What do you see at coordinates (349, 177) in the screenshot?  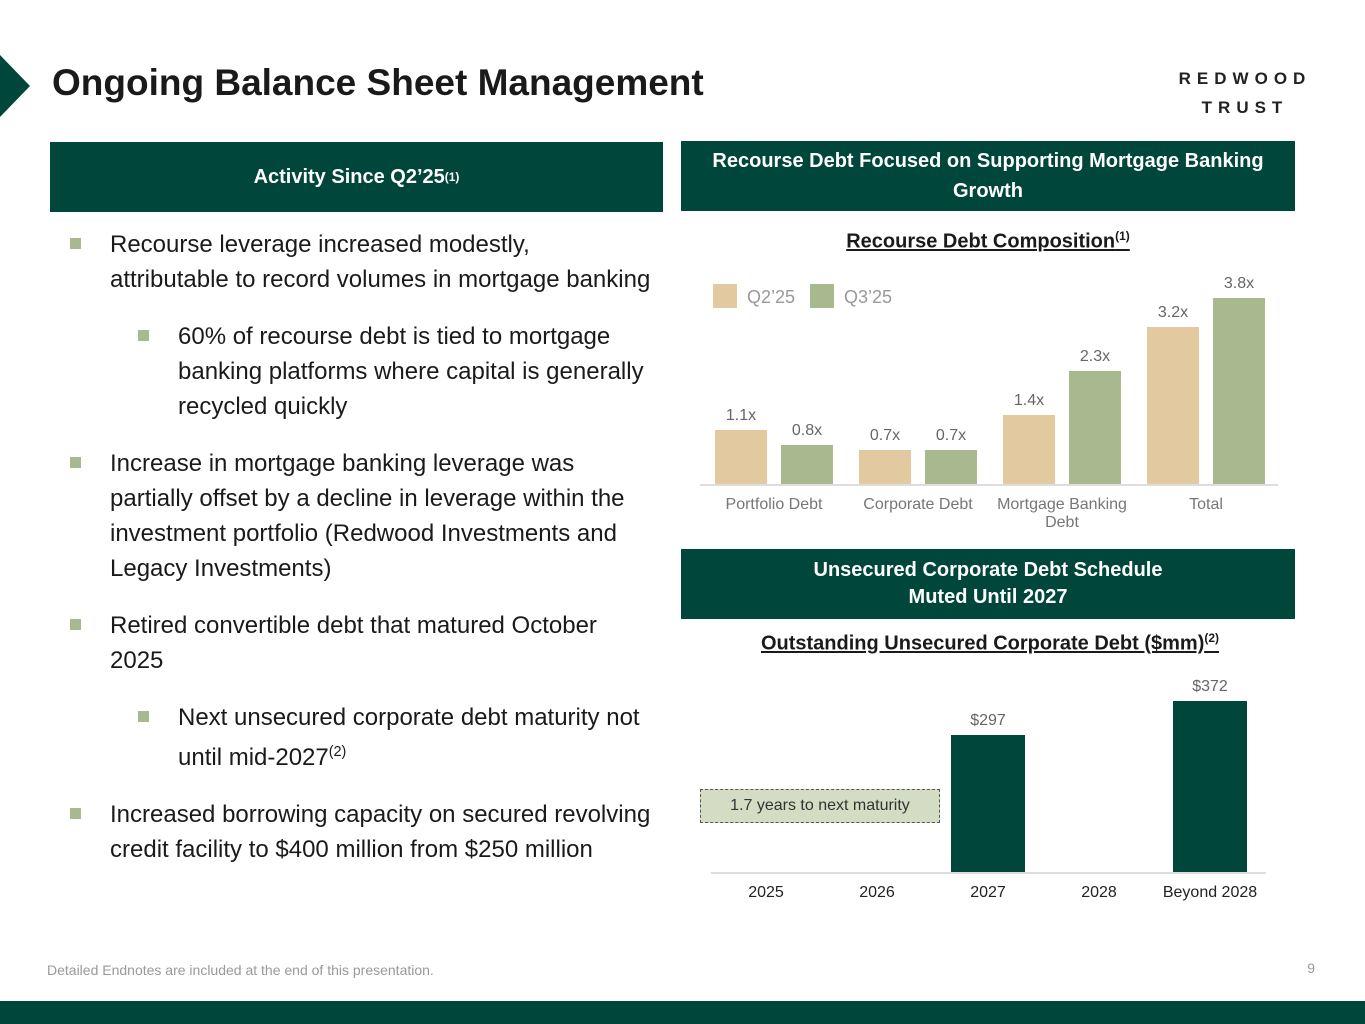 I see `heading-text: Activity Since Q2’25` at bounding box center [349, 177].